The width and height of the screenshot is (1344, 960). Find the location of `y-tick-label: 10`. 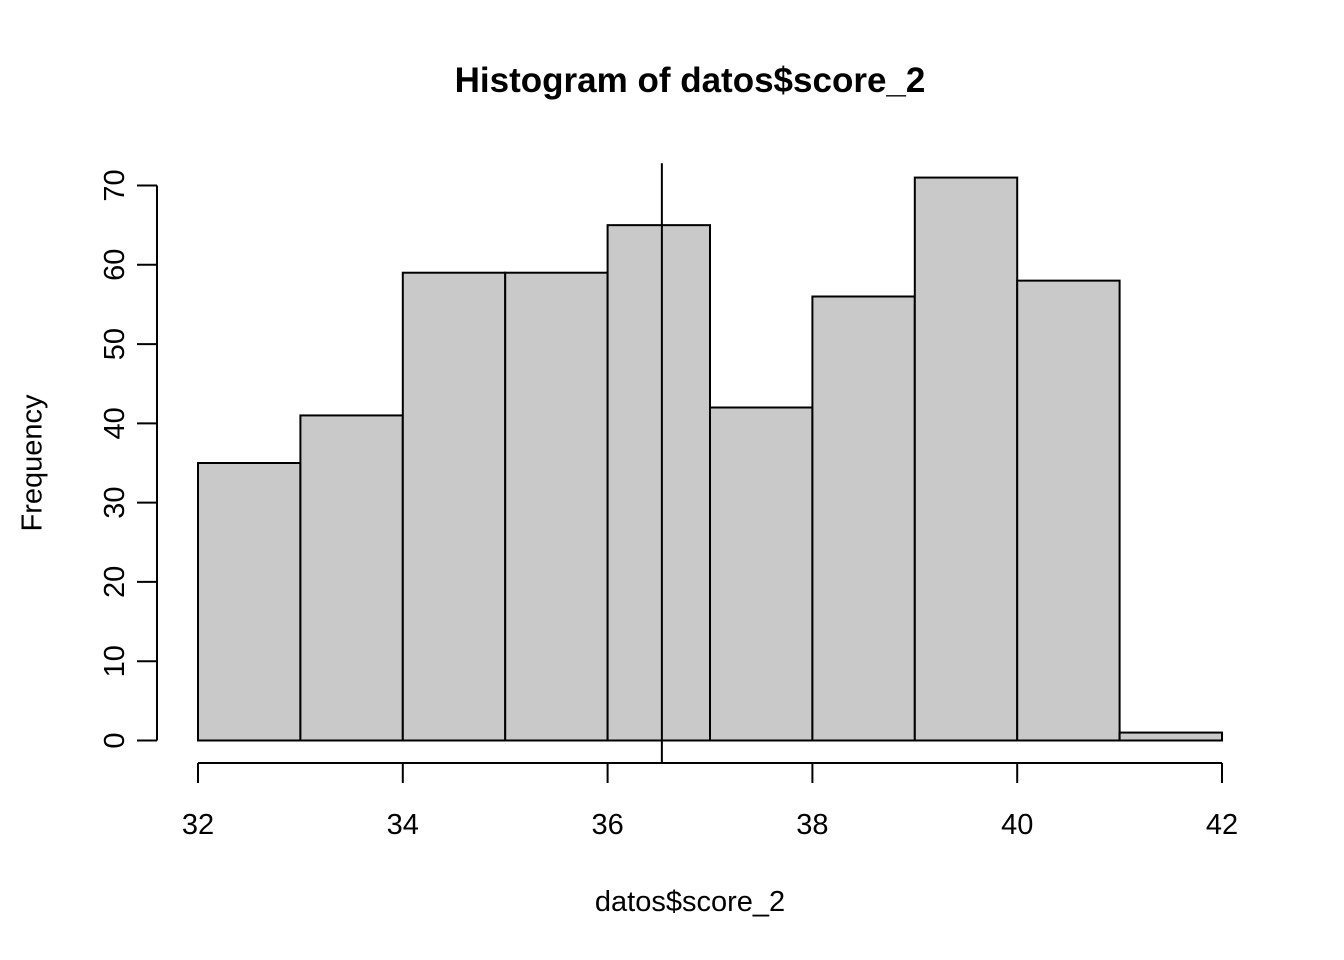

y-tick-label: 10 is located at coordinates (115, 661).